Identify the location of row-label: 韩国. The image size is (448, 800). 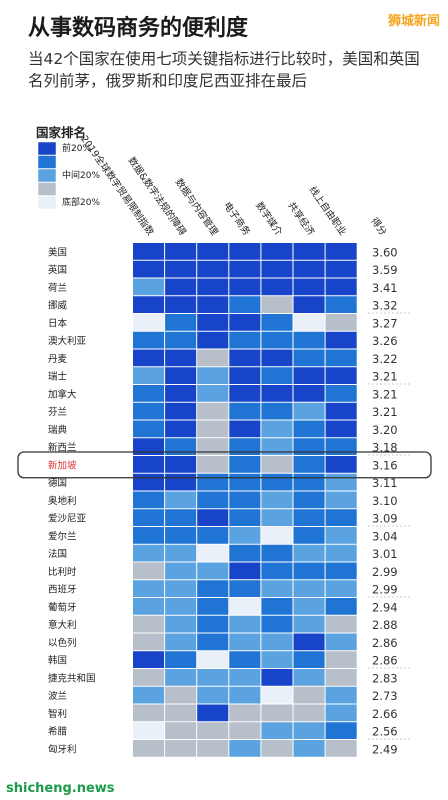
(57, 661).